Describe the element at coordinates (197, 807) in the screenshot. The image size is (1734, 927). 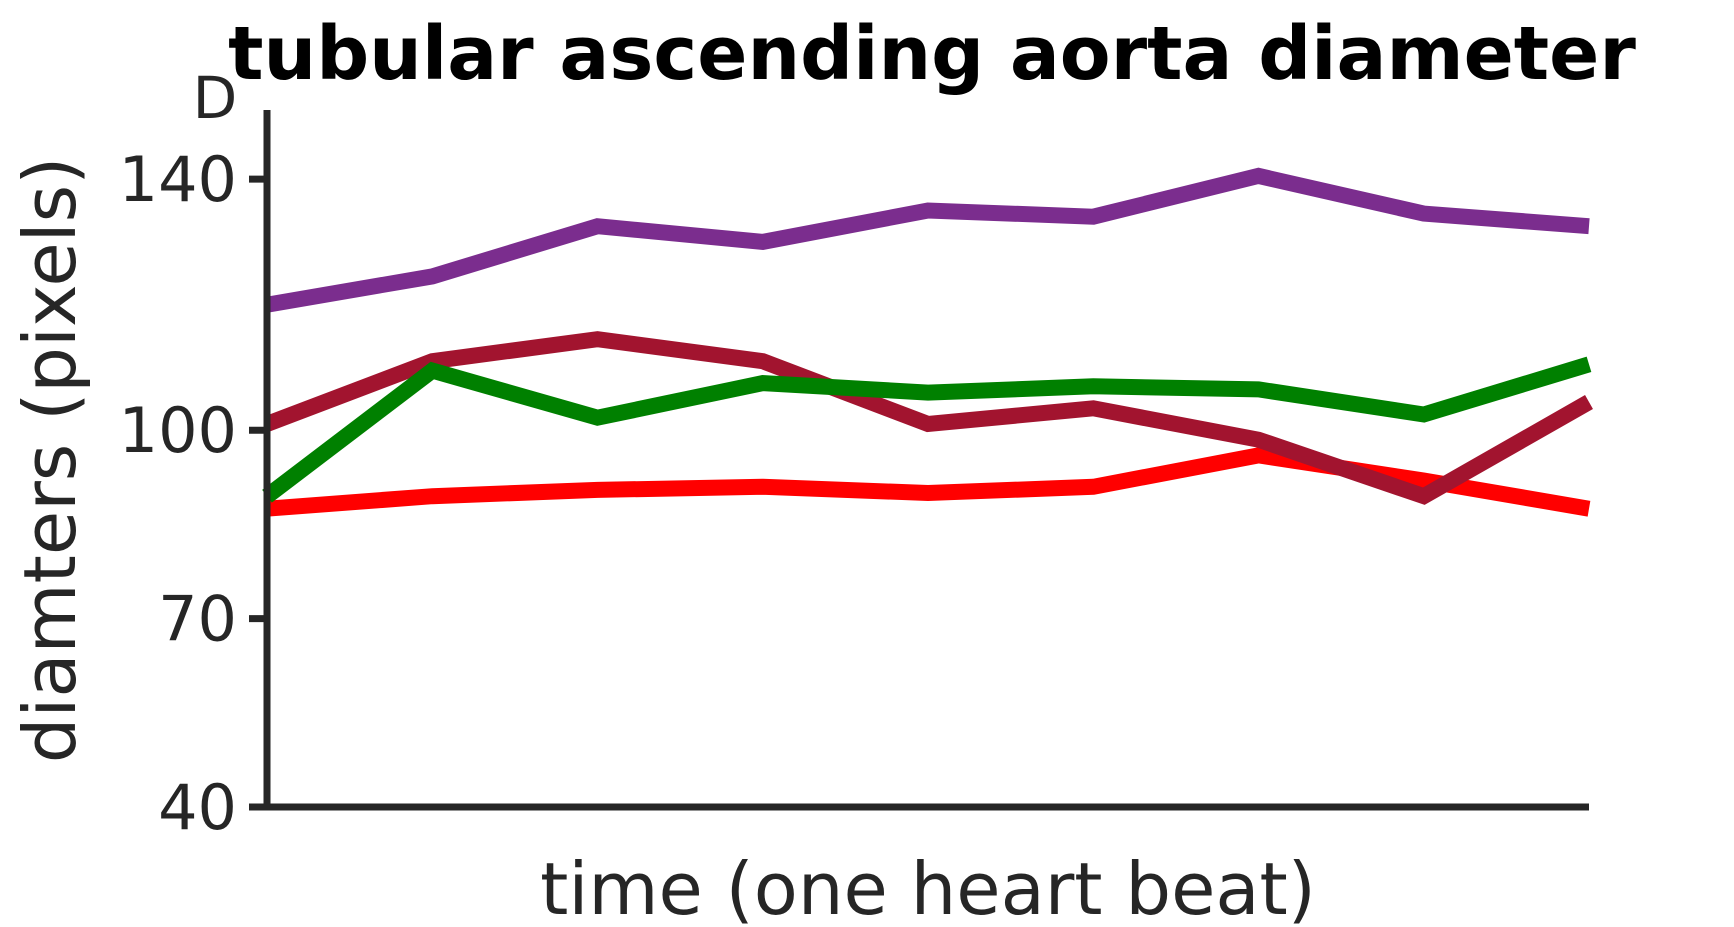
I see `y-tick-label: 40` at that location.